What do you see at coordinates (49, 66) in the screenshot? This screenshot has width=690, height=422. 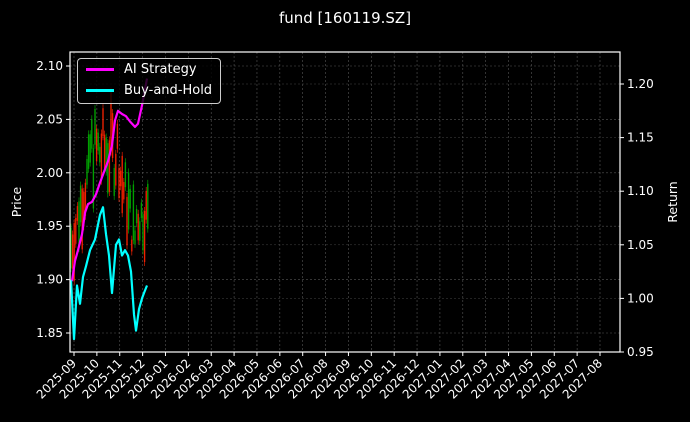 I see `y-tick-label: 2.10` at bounding box center [49, 66].